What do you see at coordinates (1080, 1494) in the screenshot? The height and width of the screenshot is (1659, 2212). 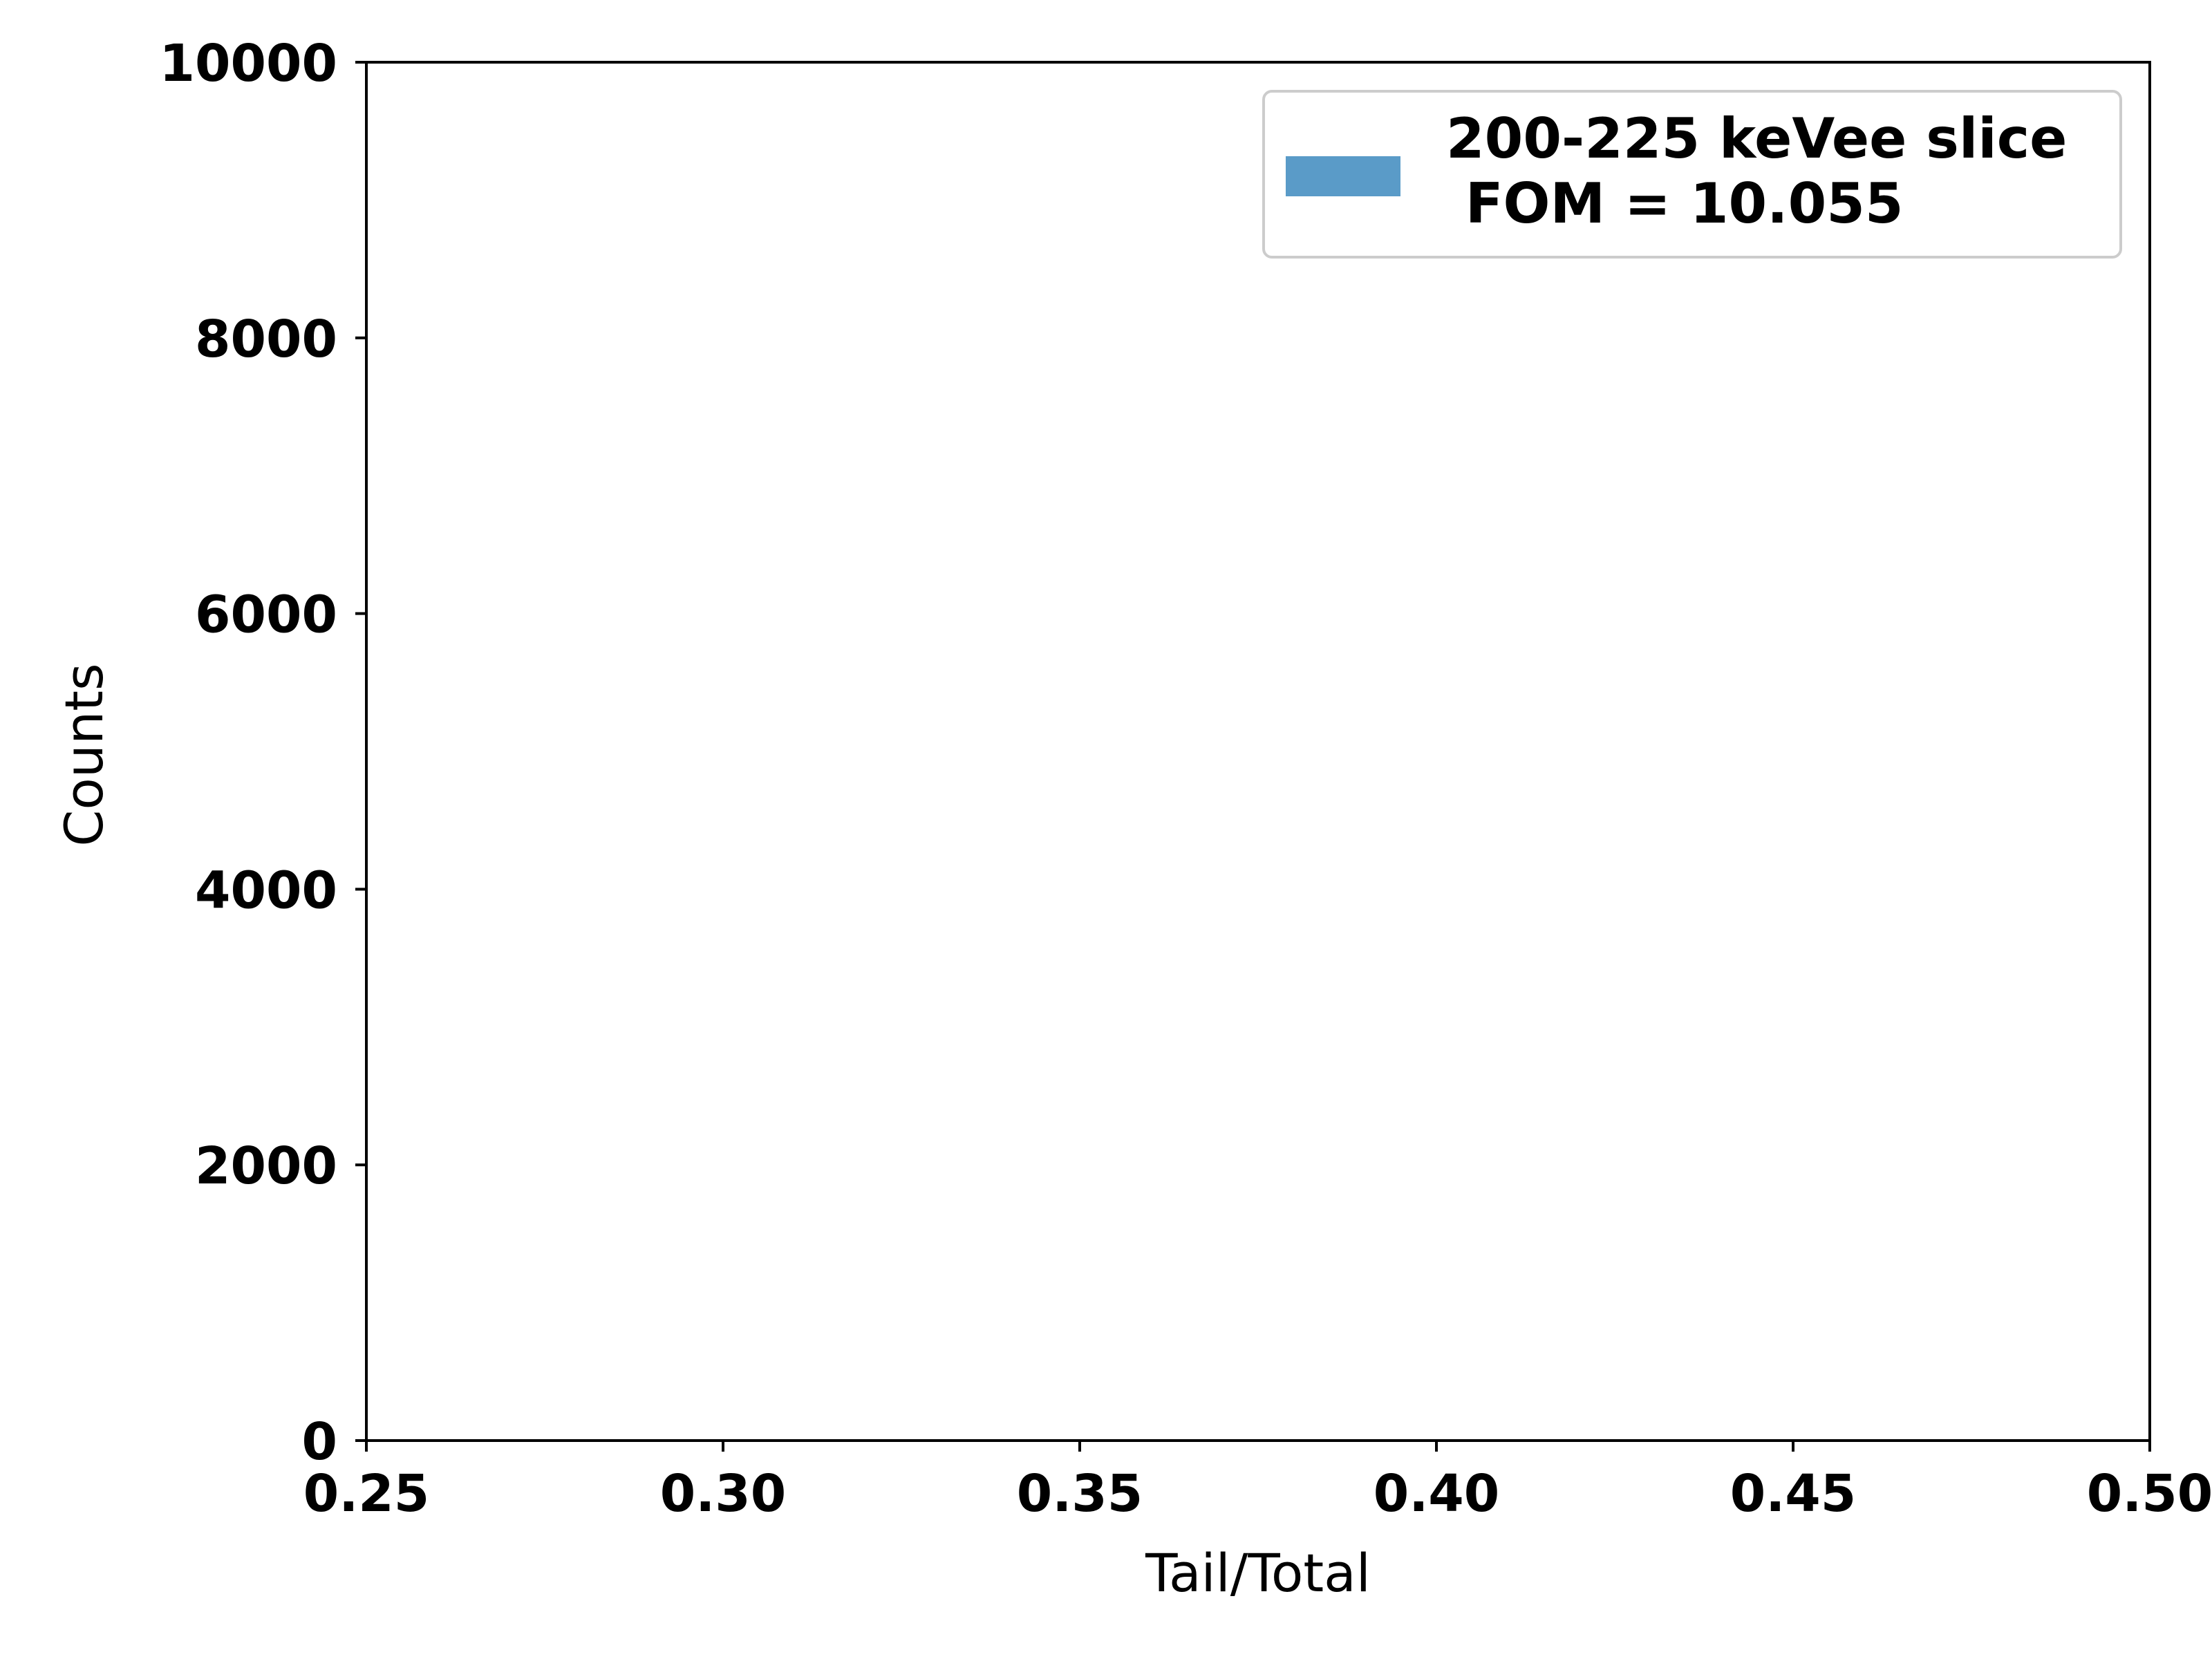 I see `x-tick-label: 0.35` at bounding box center [1080, 1494].